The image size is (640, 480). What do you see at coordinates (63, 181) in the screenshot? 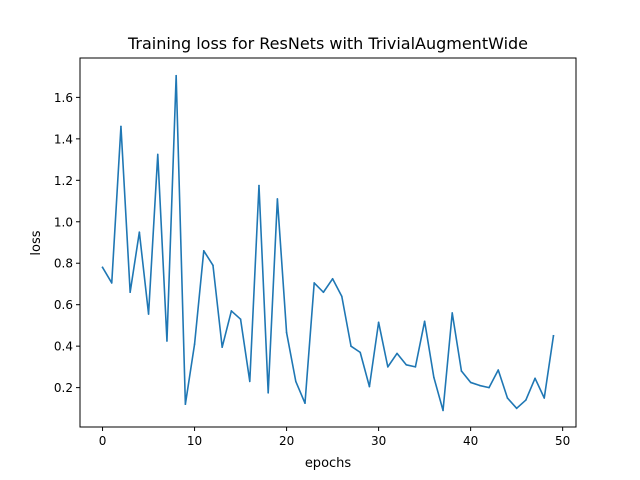
I see `y-tick-label: 1.2` at bounding box center [63, 181].